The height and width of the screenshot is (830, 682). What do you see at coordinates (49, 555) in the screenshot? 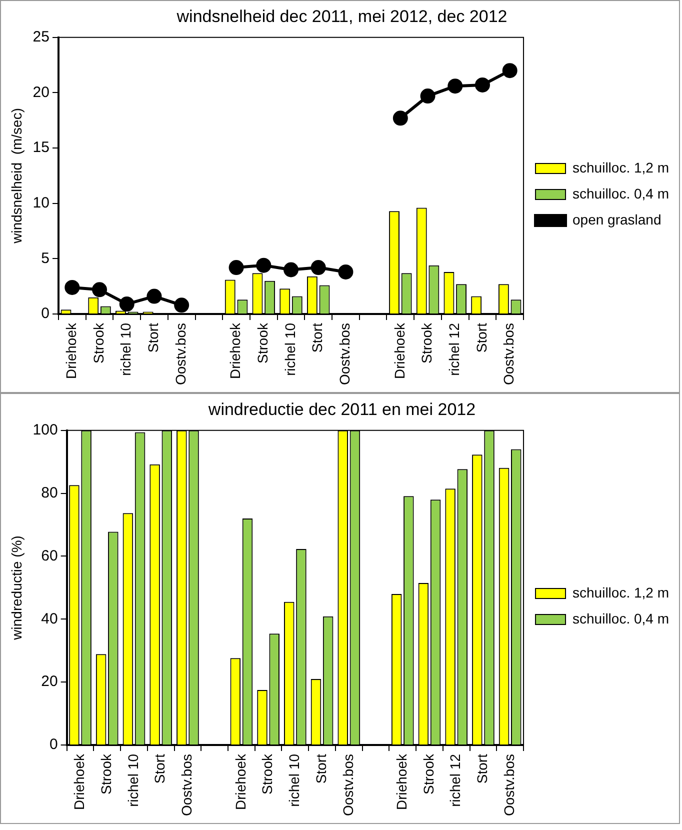
I see `y-tick-label: 60` at bounding box center [49, 555].